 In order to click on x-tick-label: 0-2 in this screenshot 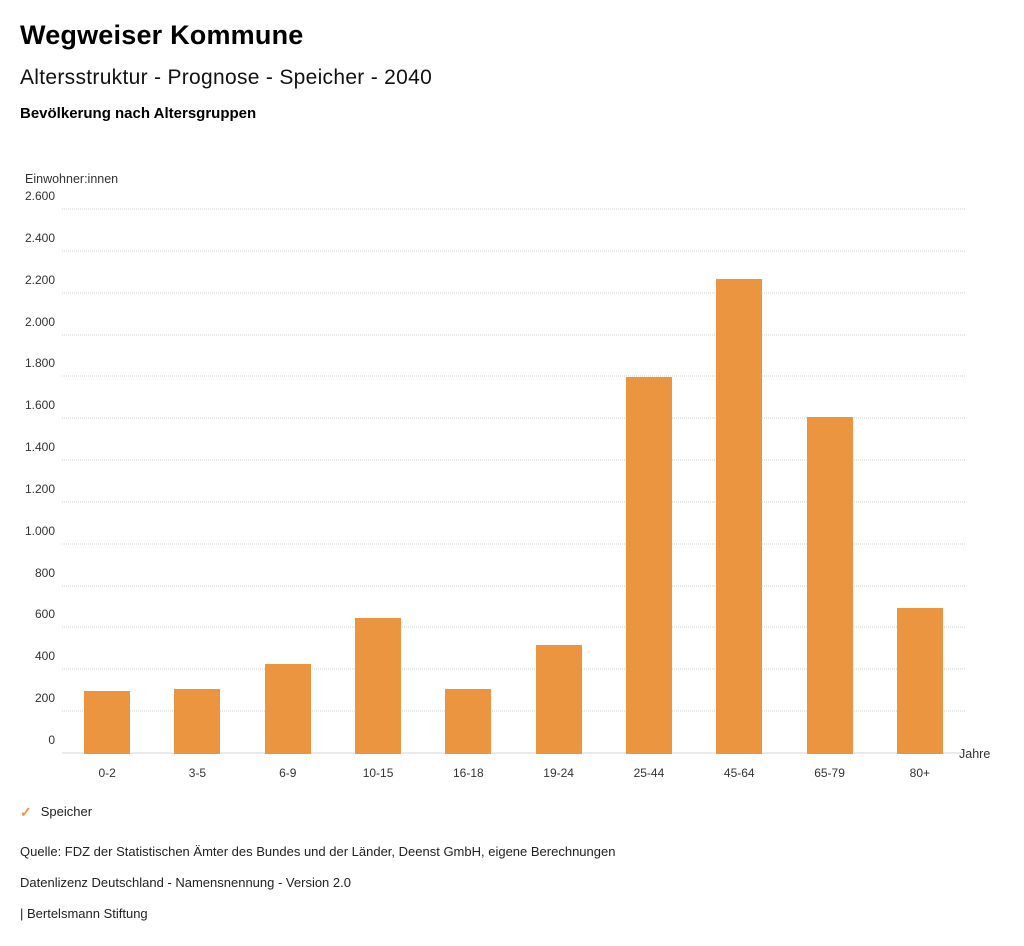, I will do `click(107, 773)`.